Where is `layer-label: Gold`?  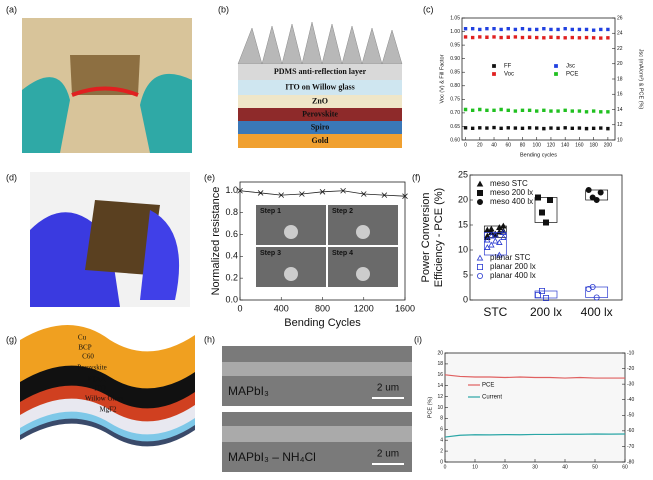 layer-label: Gold is located at coordinates (320, 140).